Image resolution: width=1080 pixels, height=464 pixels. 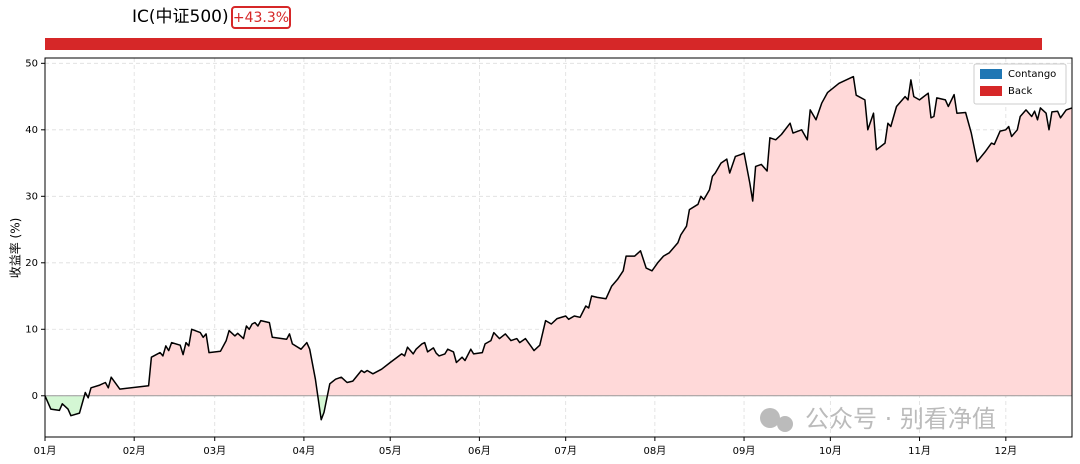 I want to click on x-tick-label: 03月, so click(x=214, y=451).